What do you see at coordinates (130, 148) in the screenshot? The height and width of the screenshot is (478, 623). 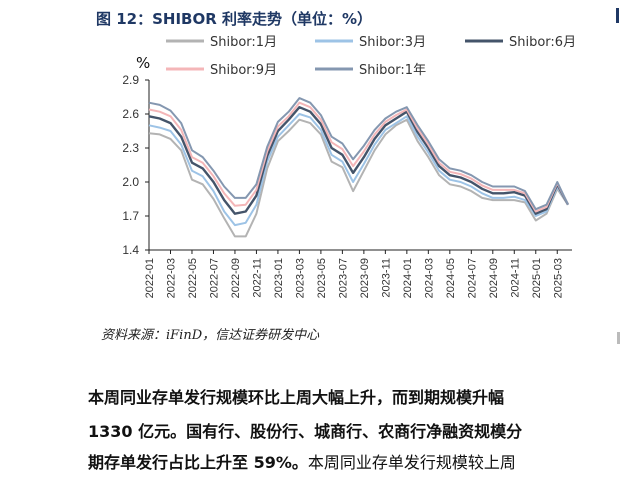 I see `y-tick-label: 2.3` at bounding box center [130, 148].